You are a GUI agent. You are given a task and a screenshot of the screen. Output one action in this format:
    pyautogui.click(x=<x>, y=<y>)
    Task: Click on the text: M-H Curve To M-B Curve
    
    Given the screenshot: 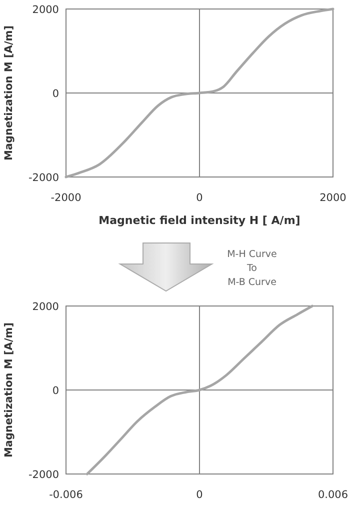 What is the action you would take?
    pyautogui.click(x=252, y=268)
    